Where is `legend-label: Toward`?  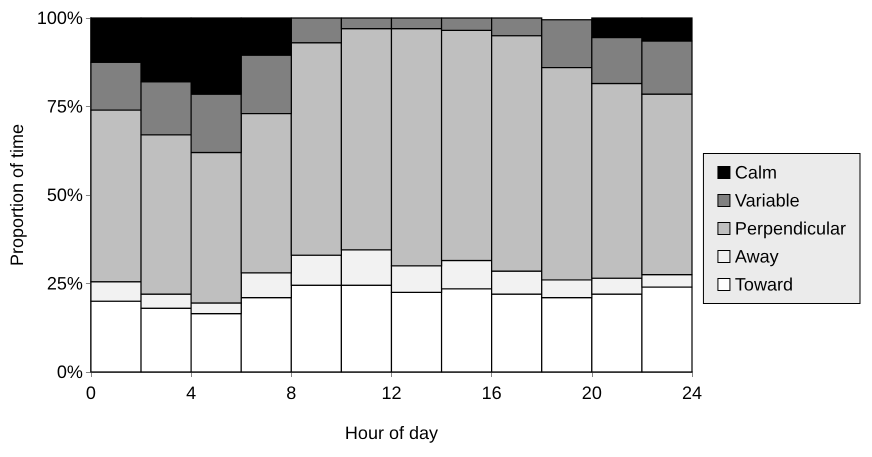 legend-label: Toward is located at coordinates (763, 284).